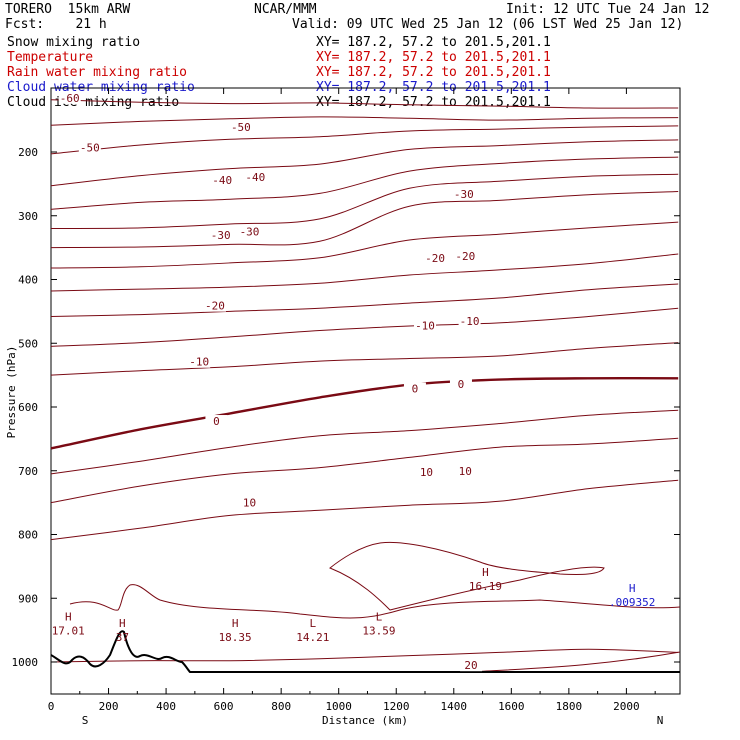  I want to click on extra-contours-layer, so click(375, 607).